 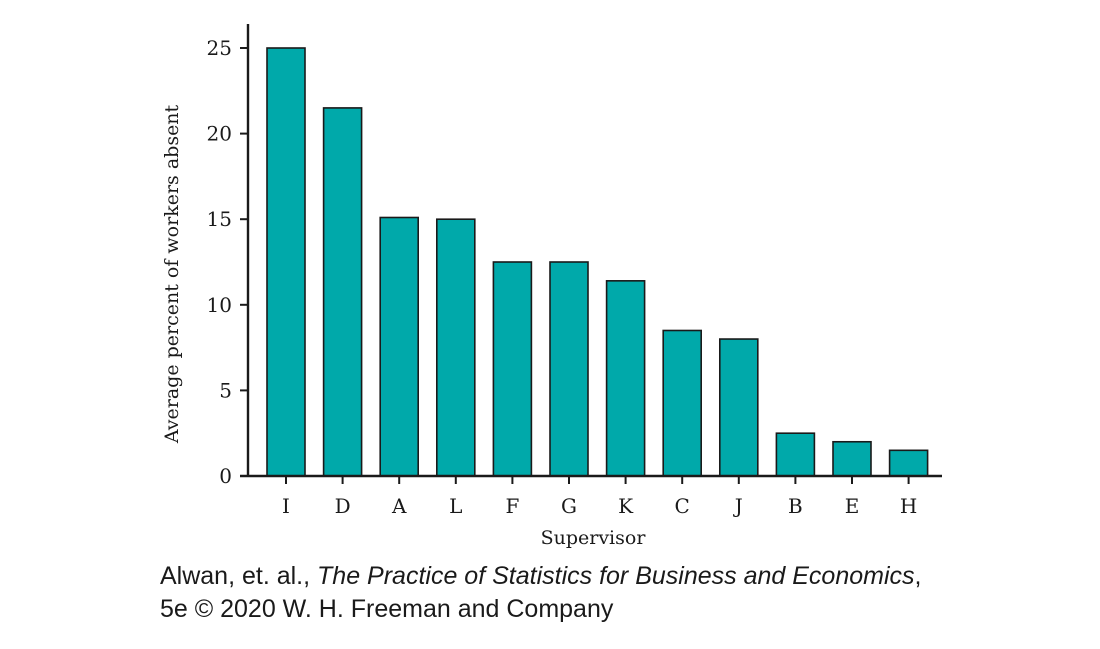 What do you see at coordinates (569, 506) in the screenshot?
I see `x-tick-label-g: G` at bounding box center [569, 506].